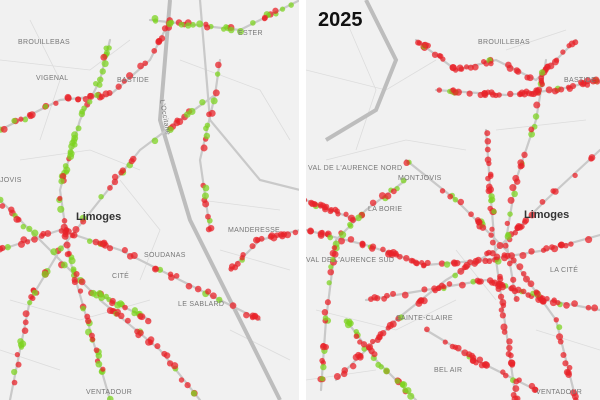 Image resolution: width=600 pixels, height=400 pixels. I want to click on district-label: JOVIS, so click(11, 180).